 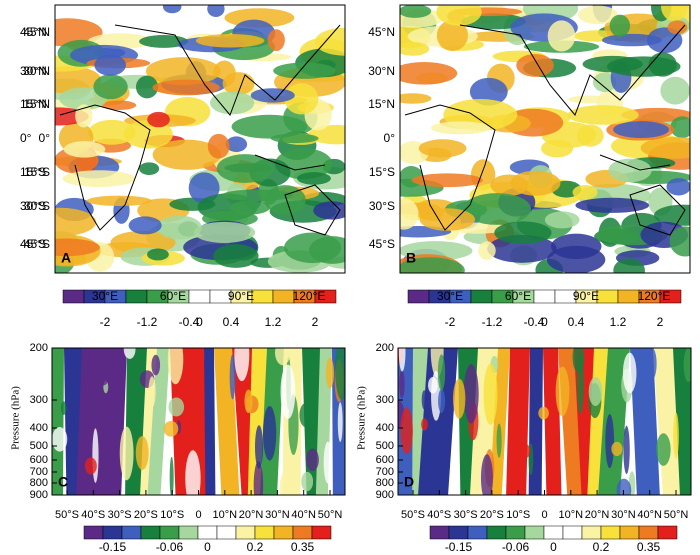 What do you see at coordinates (586, 296) in the screenshot?
I see `lon-label: 90°E` at bounding box center [586, 296].